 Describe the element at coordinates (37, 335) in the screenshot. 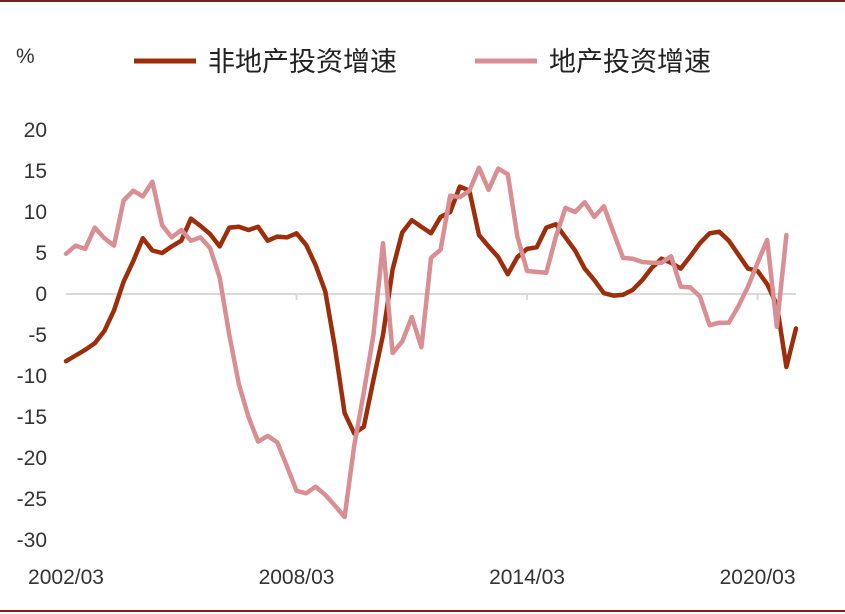

I see `y-tick-label: -5` at that location.